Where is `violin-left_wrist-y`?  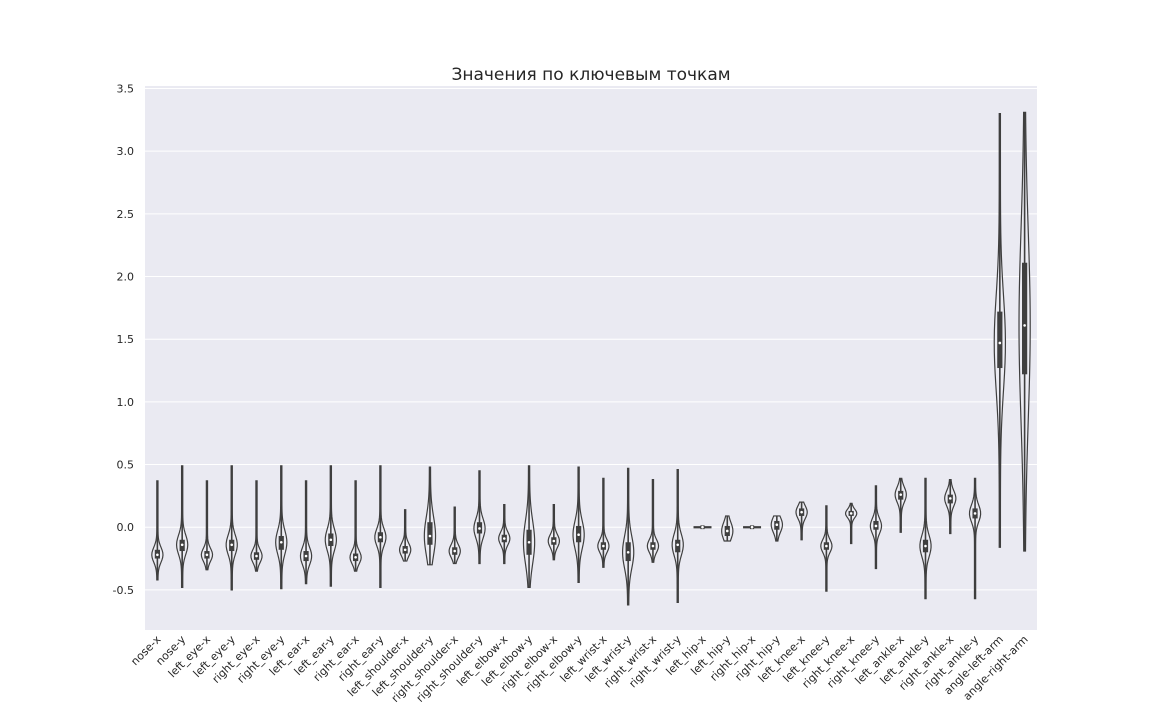
violin-left_wrist-y is located at coordinates (628, 536).